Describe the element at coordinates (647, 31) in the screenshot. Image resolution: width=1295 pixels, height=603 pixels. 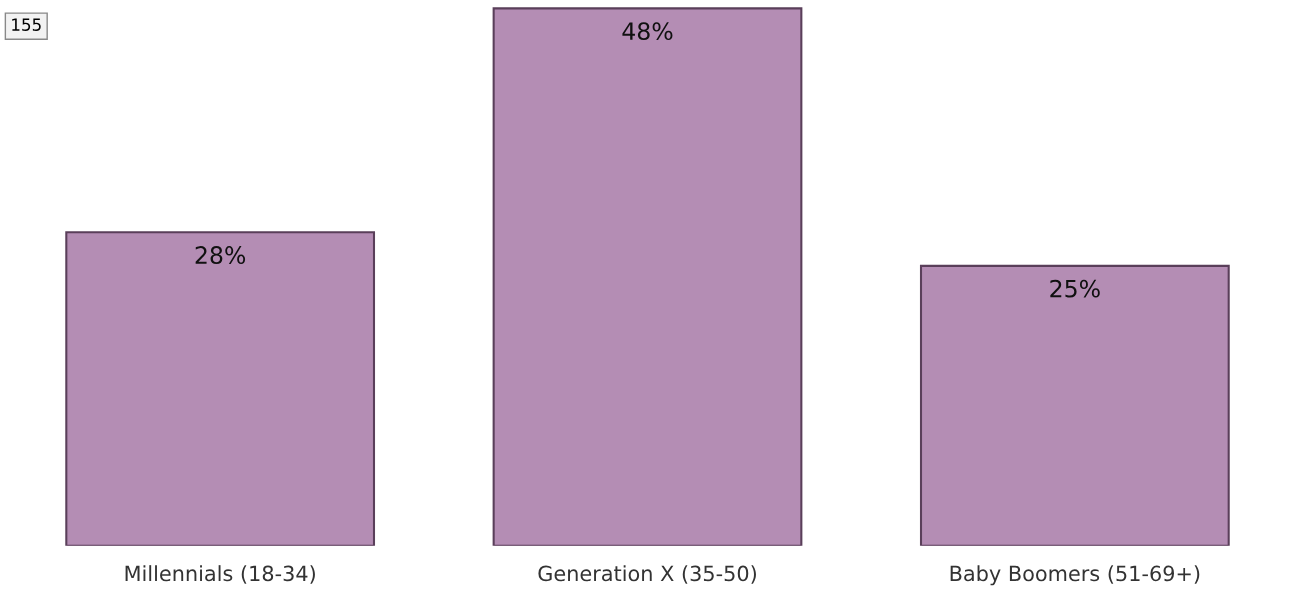
I see `data-label: 48%` at that location.